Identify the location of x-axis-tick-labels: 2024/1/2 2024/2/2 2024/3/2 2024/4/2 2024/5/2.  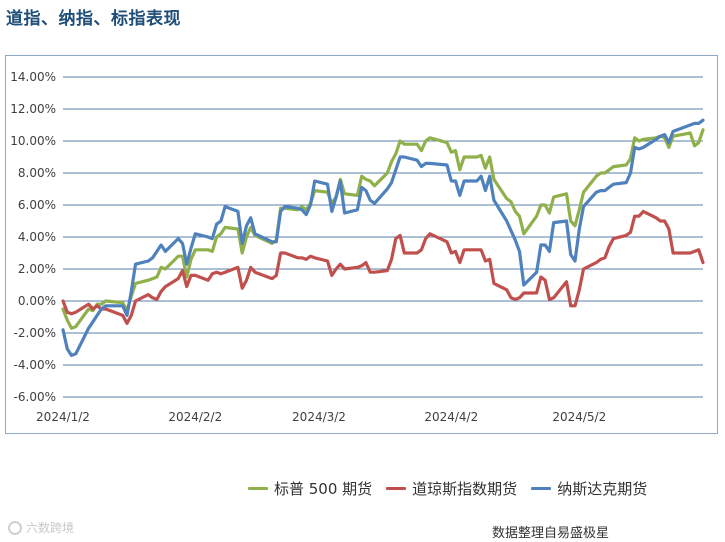
(321, 417).